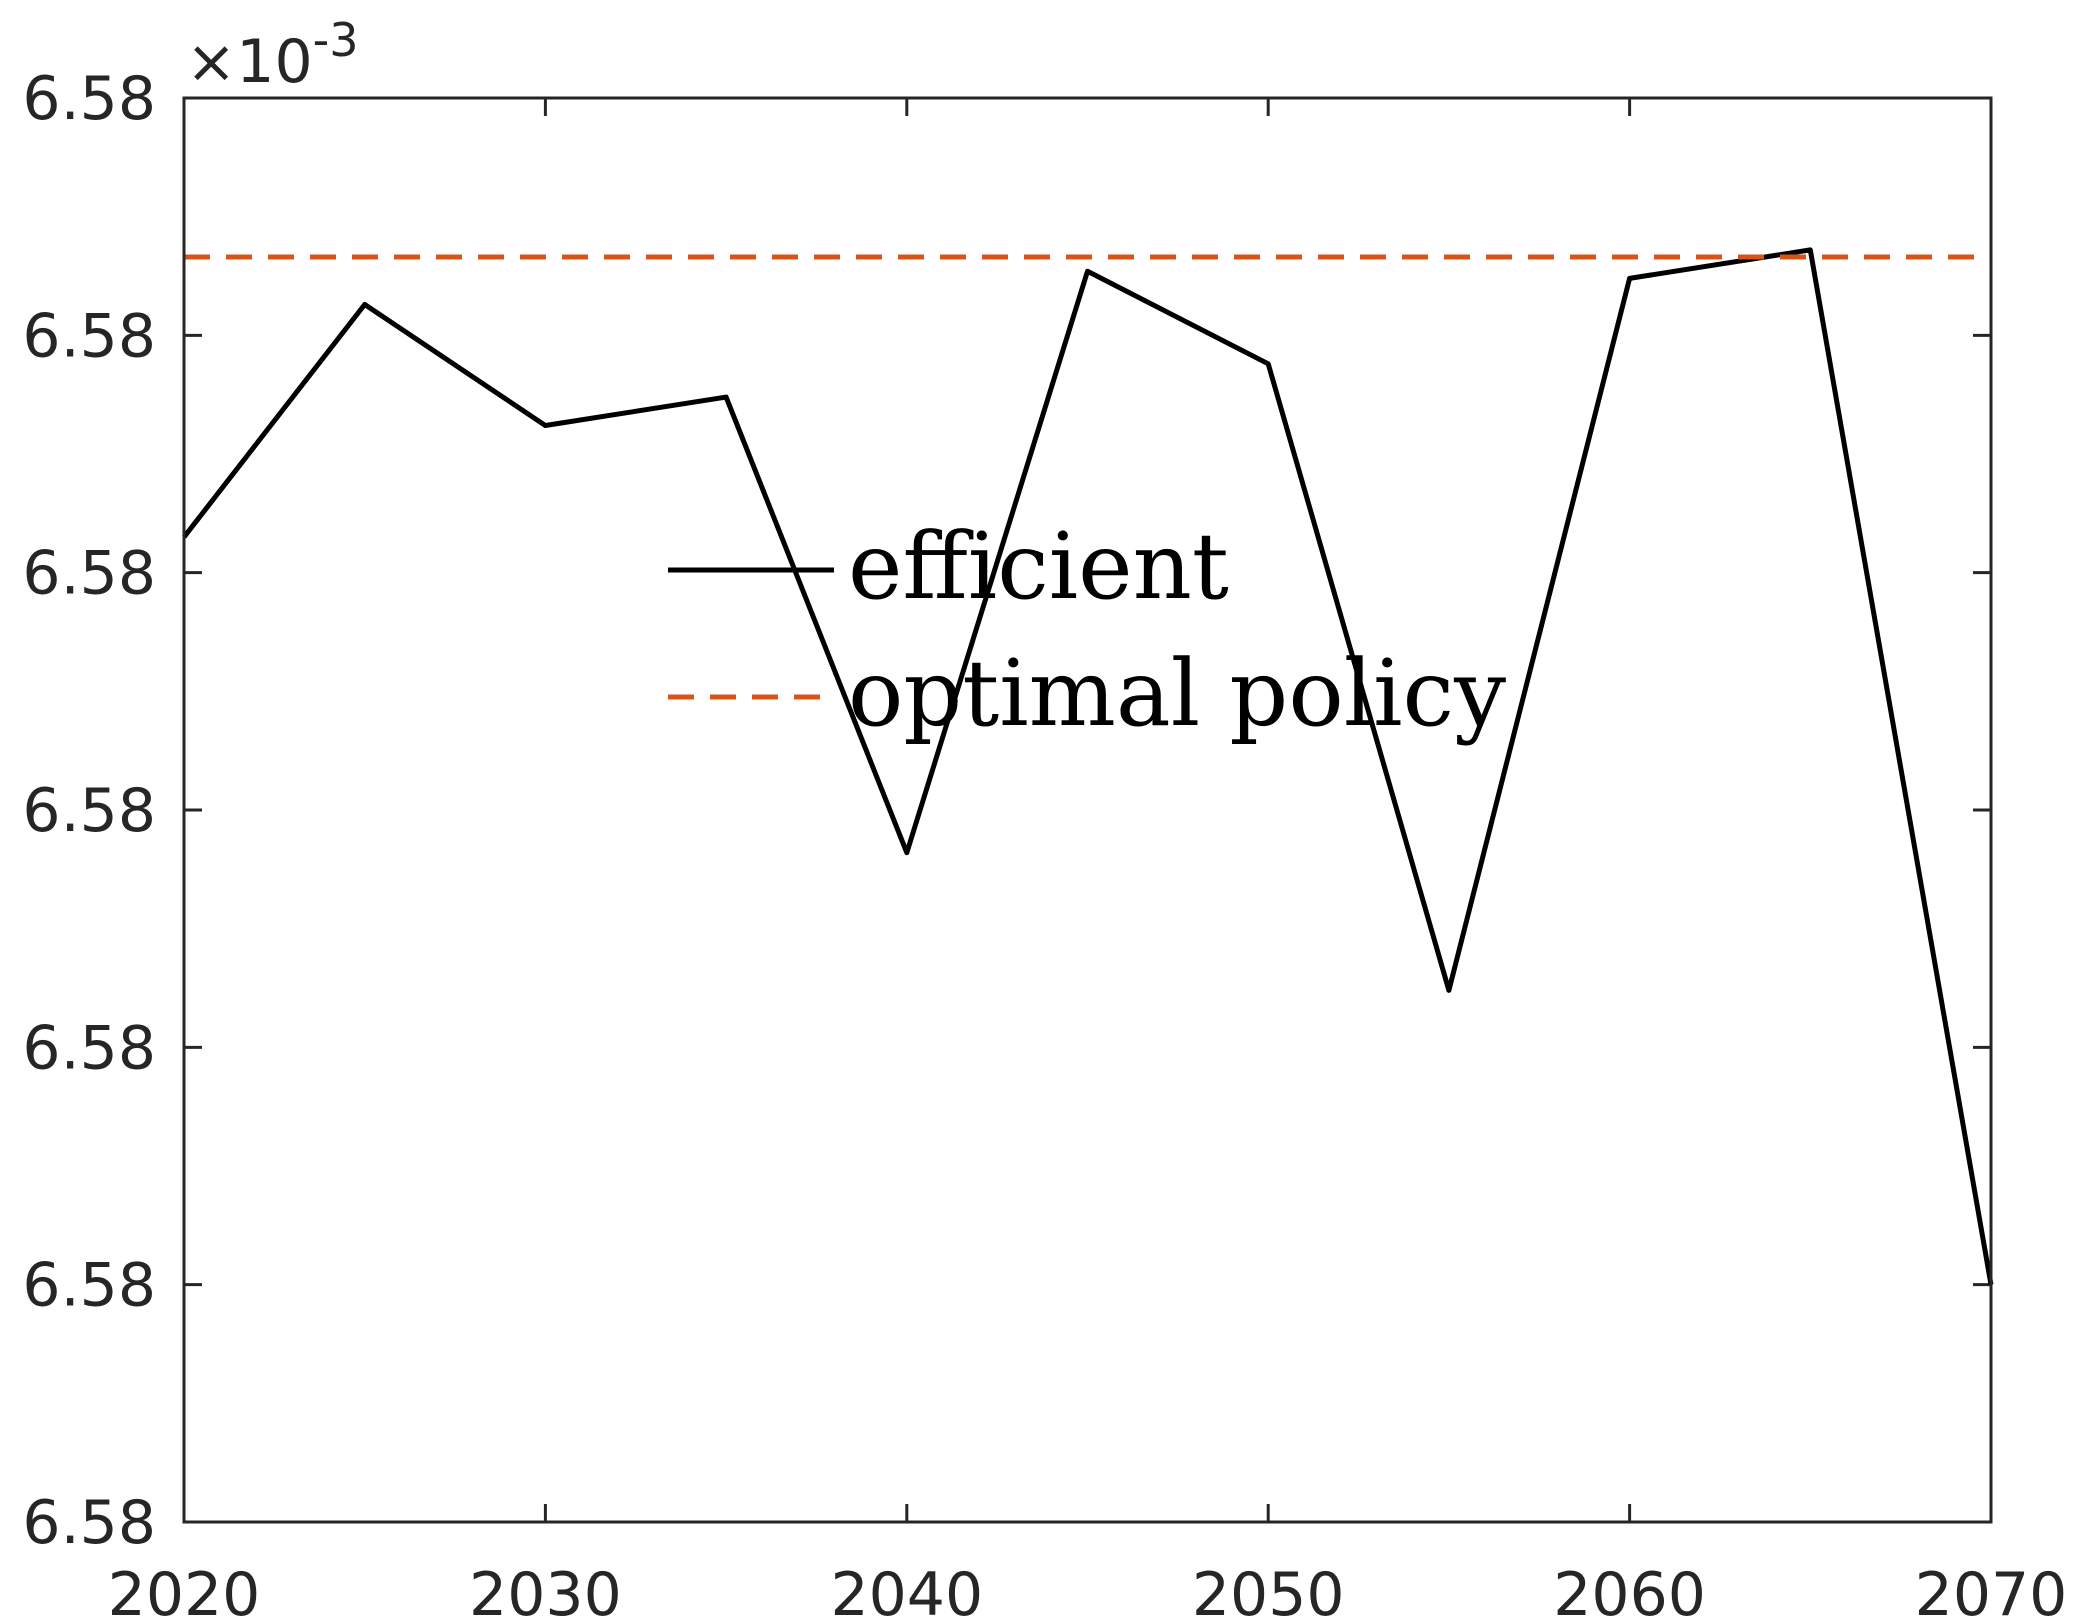 The height and width of the screenshot is (1622, 2081). Describe the element at coordinates (1991, 1591) in the screenshot. I see `x-tick-label: 2070` at that location.